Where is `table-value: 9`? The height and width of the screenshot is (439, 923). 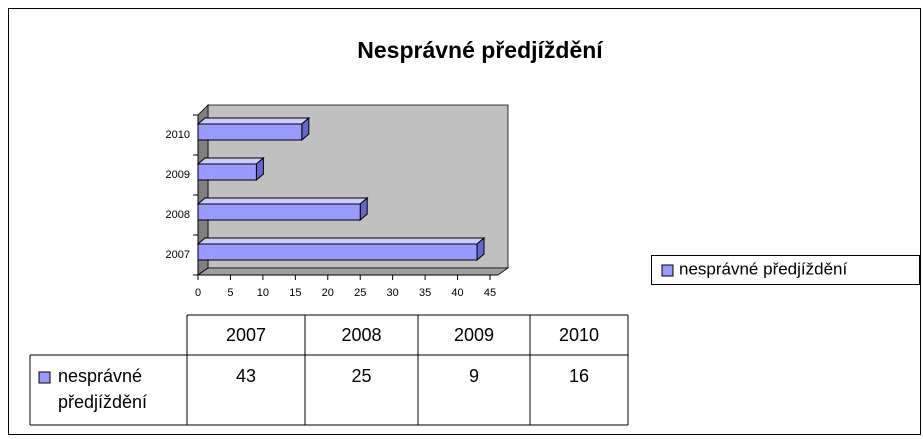 table-value: 9 is located at coordinates (474, 376).